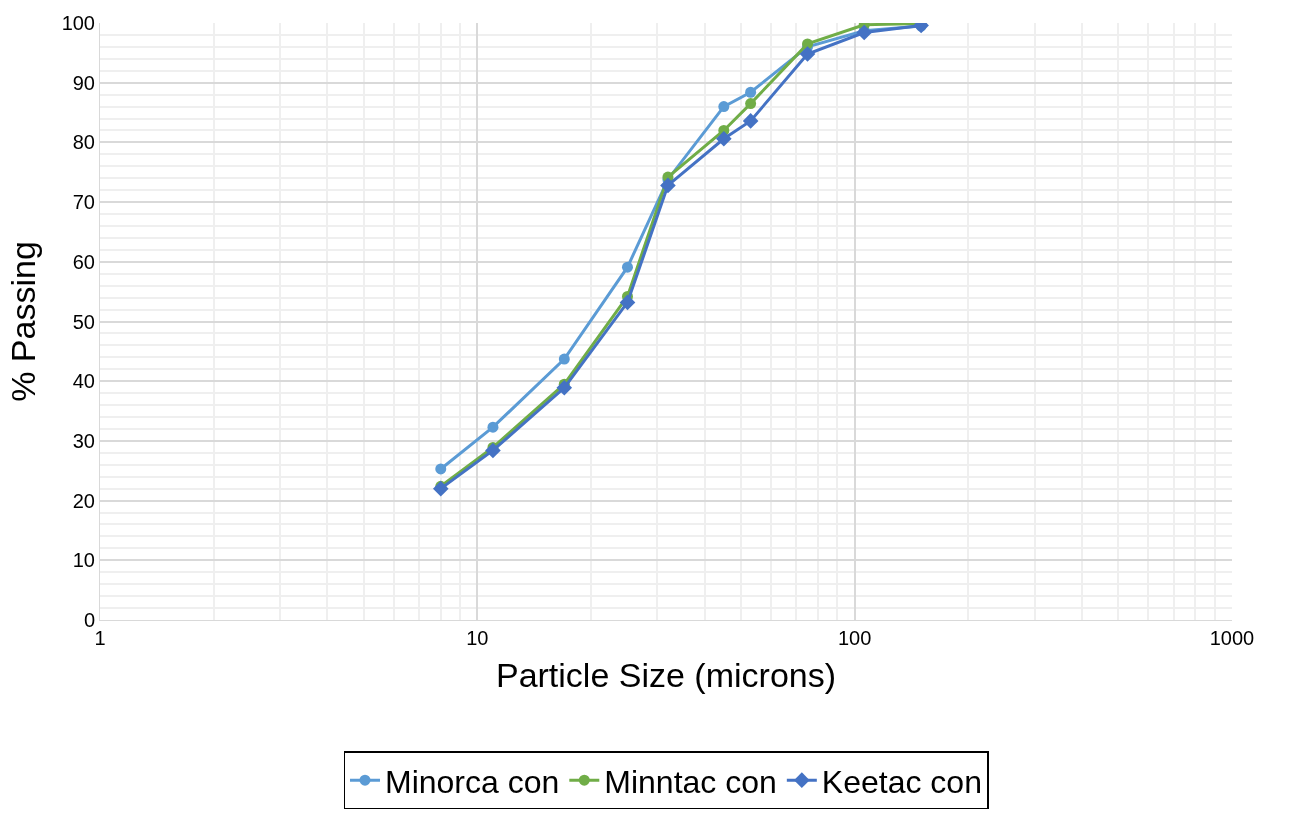  What do you see at coordinates (472, 781) in the screenshot?
I see `legend-label: Minorca con` at bounding box center [472, 781].